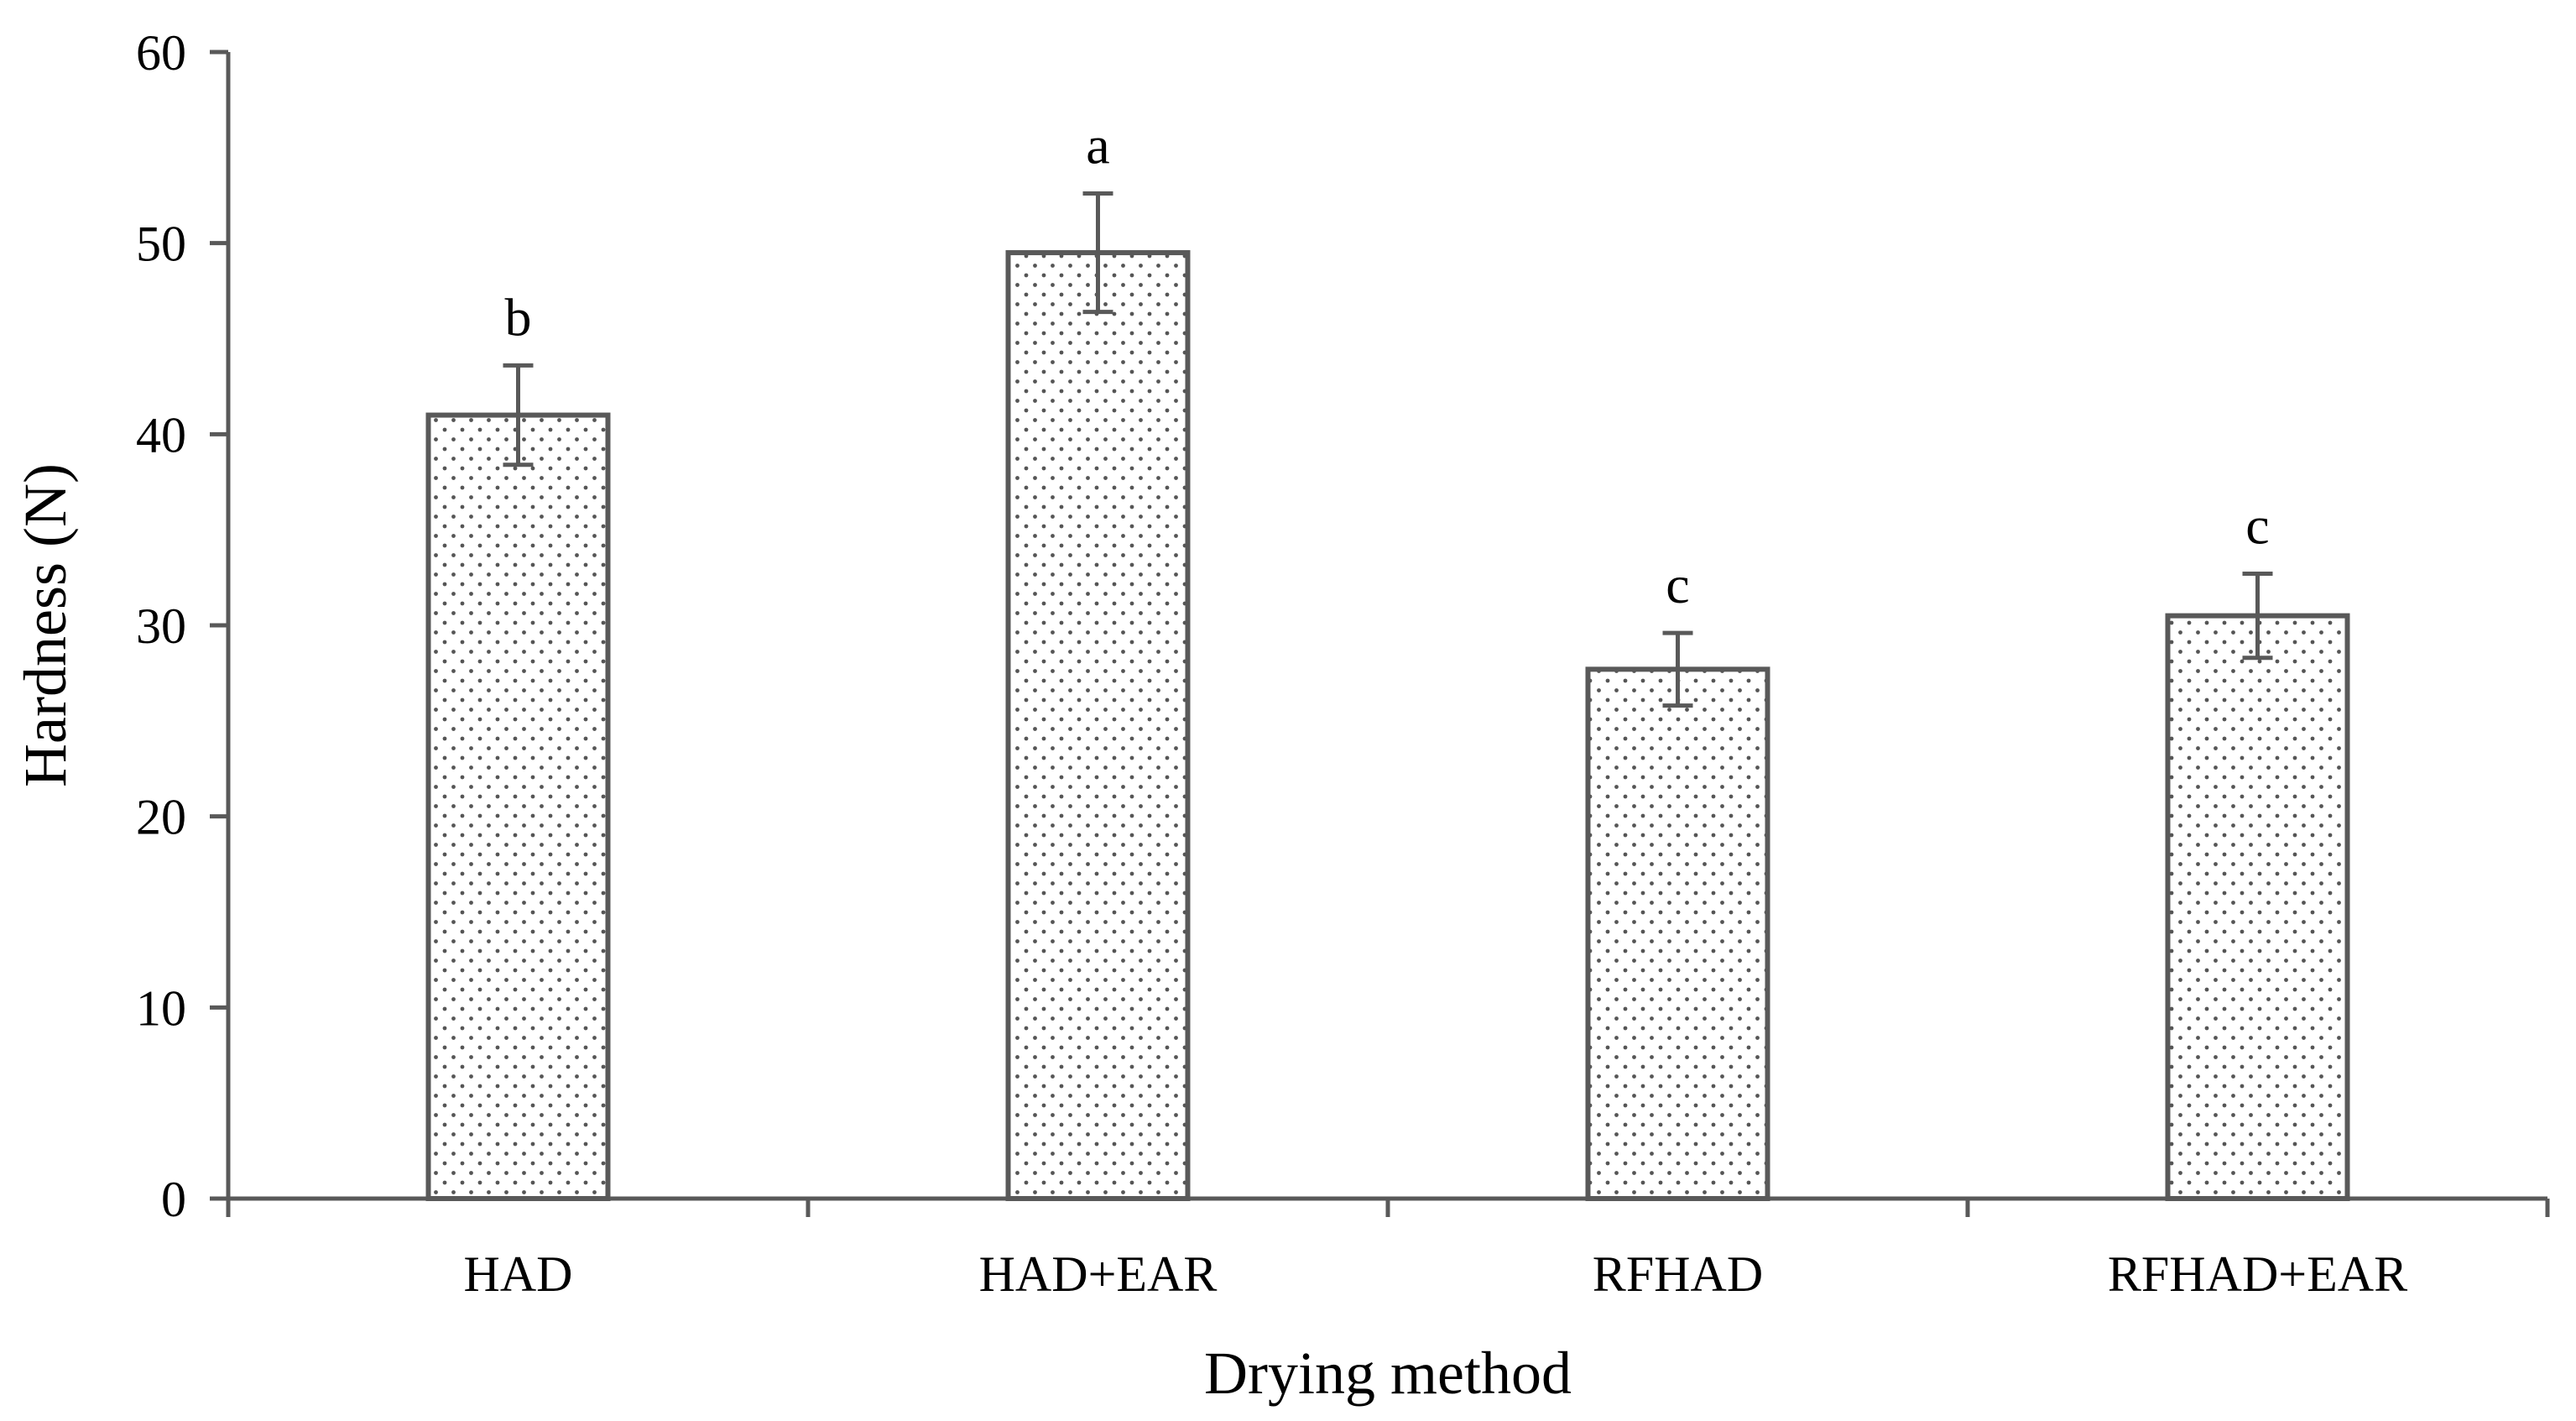 This screenshot has height=1421, width=2576. Describe the element at coordinates (518, 807) in the screenshot. I see `bar-had` at that location.